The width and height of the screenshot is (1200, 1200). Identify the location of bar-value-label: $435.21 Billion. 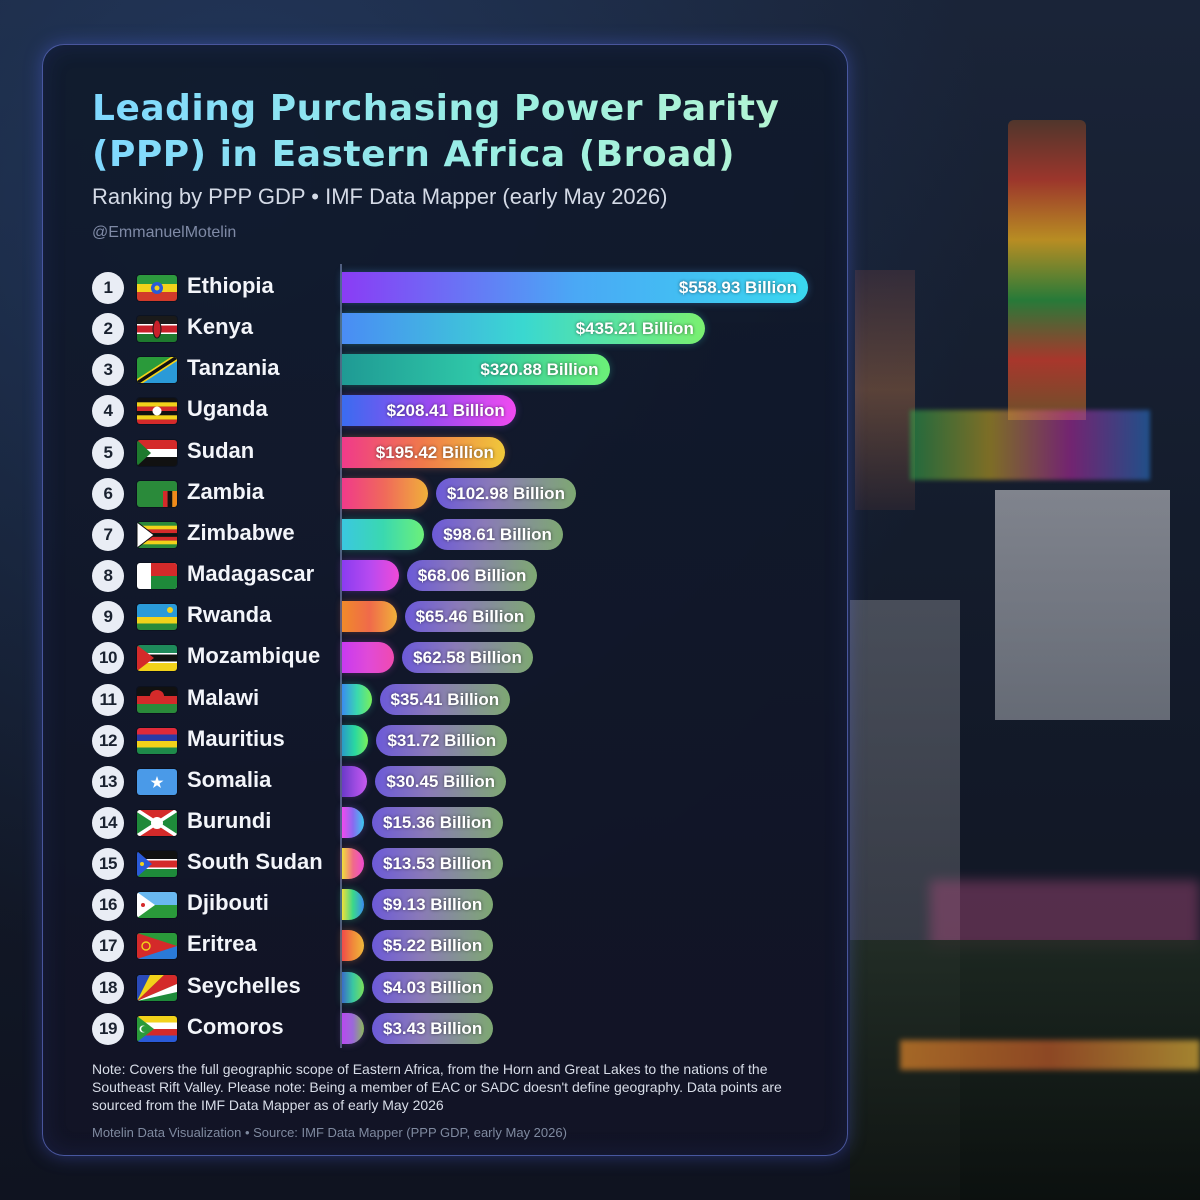
(634, 329).